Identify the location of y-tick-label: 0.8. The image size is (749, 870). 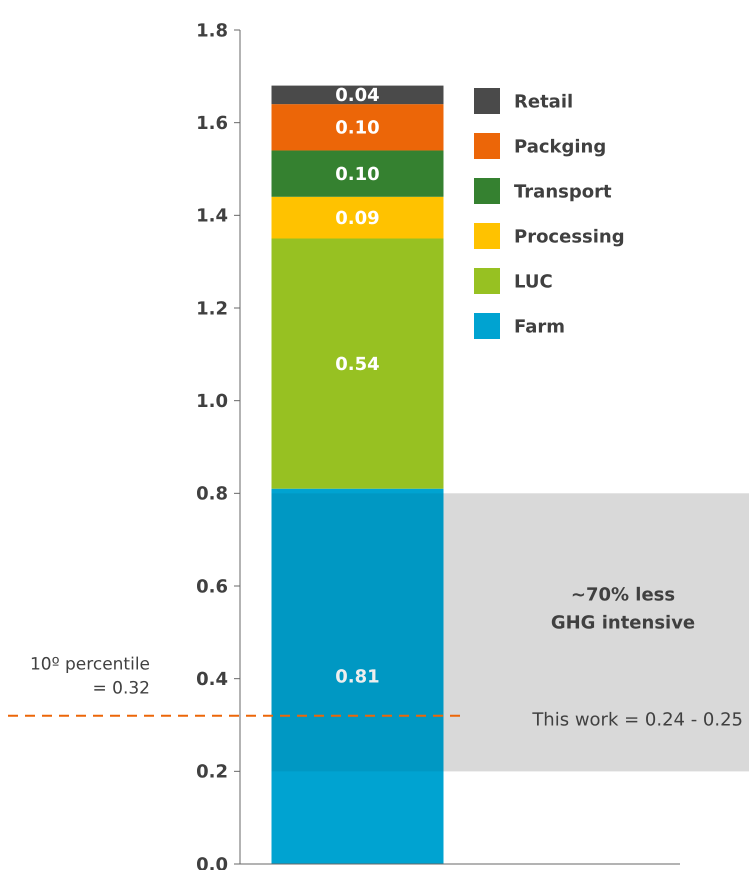
(212, 494).